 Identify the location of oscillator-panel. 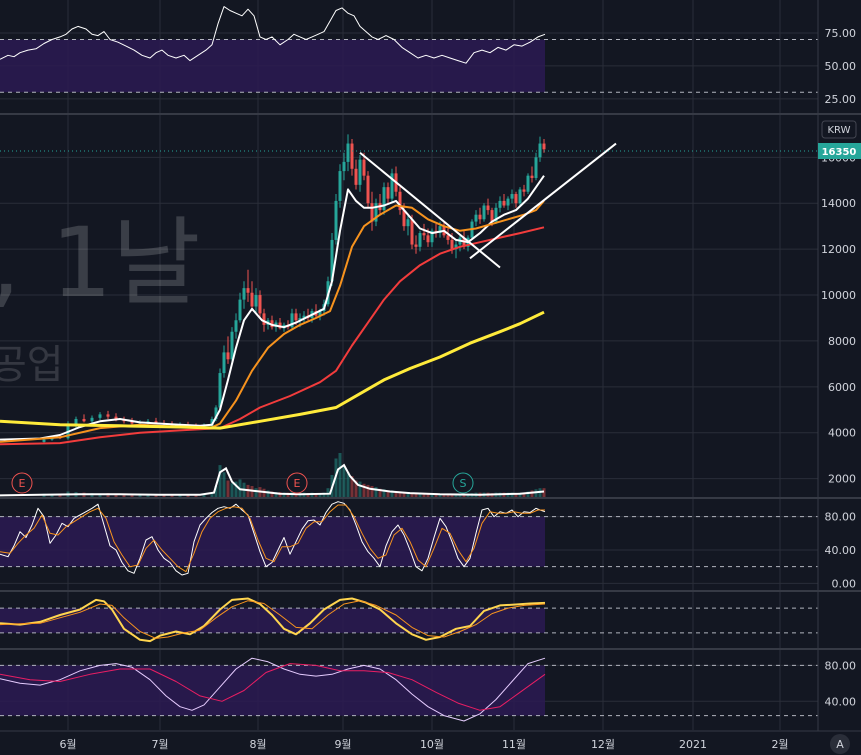
(409, 620).